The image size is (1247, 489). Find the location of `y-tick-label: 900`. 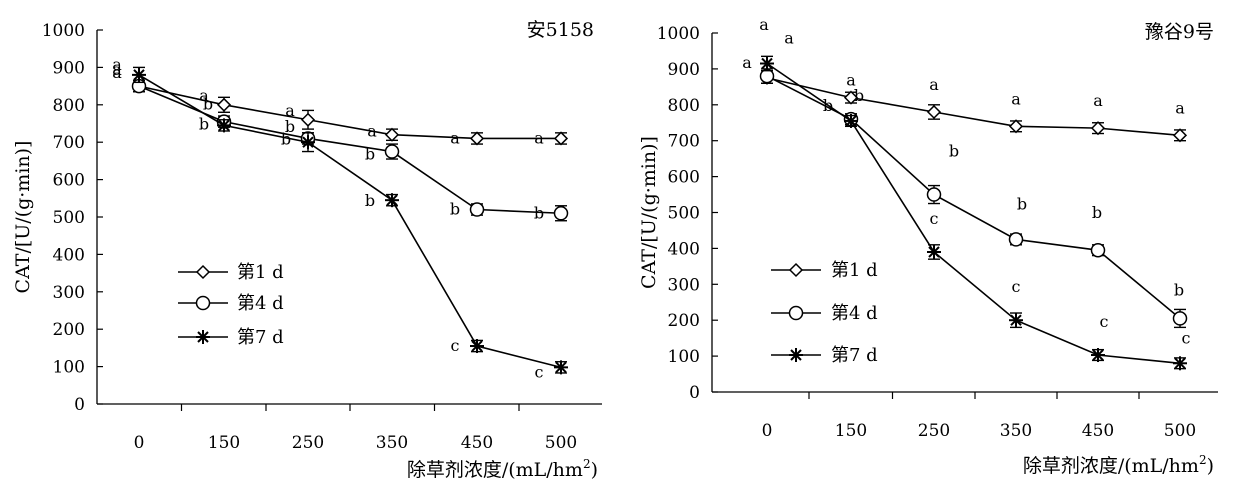

y-tick-label: 900 is located at coordinates (684, 70).